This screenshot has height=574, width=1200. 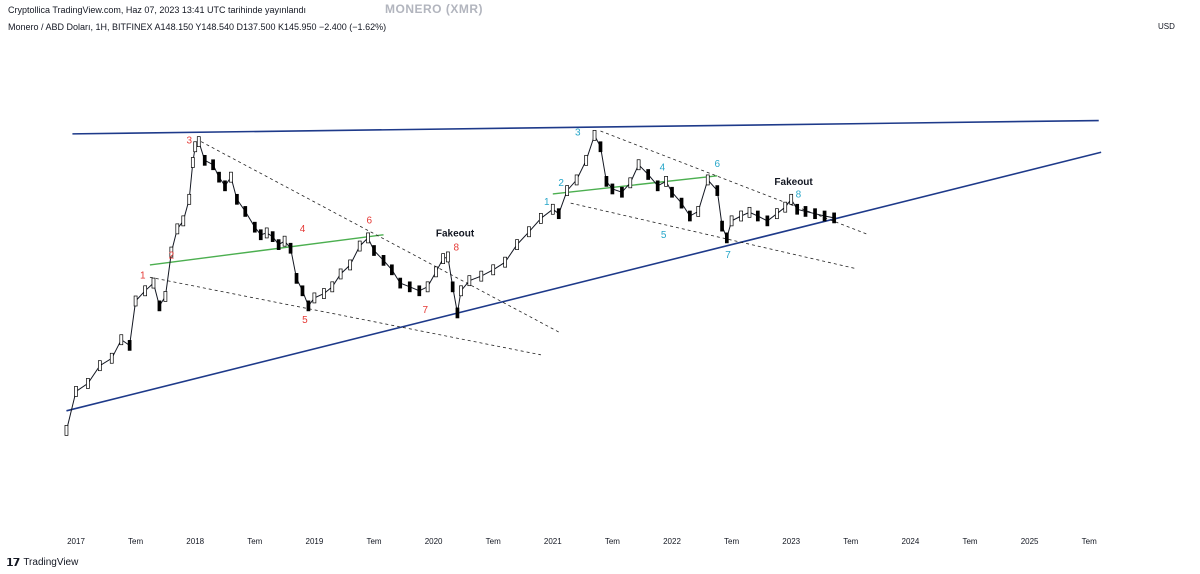 What do you see at coordinates (672, 541) in the screenshot?
I see `x-tick-label: 2022` at bounding box center [672, 541].